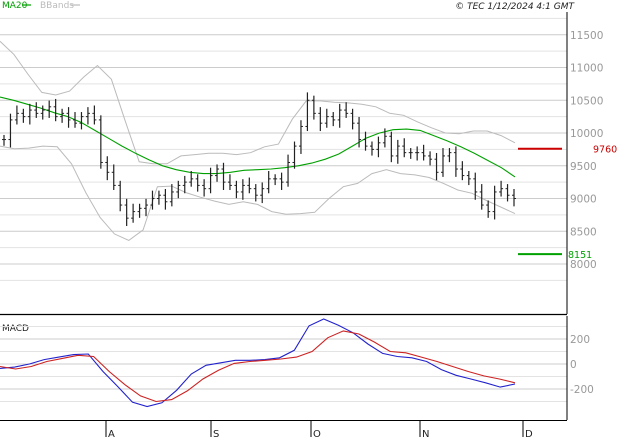  Describe the element at coordinates (583, 265) in the screenshot. I see `price-y-tick-label: 8000` at that location.